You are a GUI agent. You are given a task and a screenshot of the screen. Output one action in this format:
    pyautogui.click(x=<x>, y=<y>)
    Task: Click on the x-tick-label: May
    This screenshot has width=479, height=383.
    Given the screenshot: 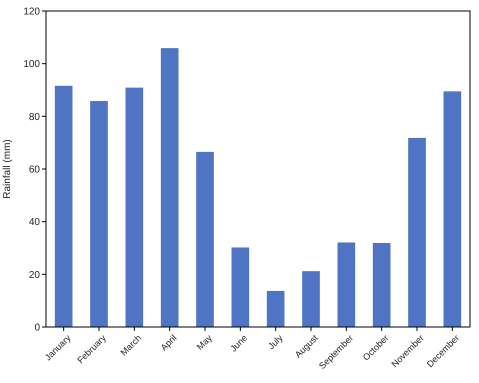 What is the action you would take?
    pyautogui.click(x=204, y=342)
    